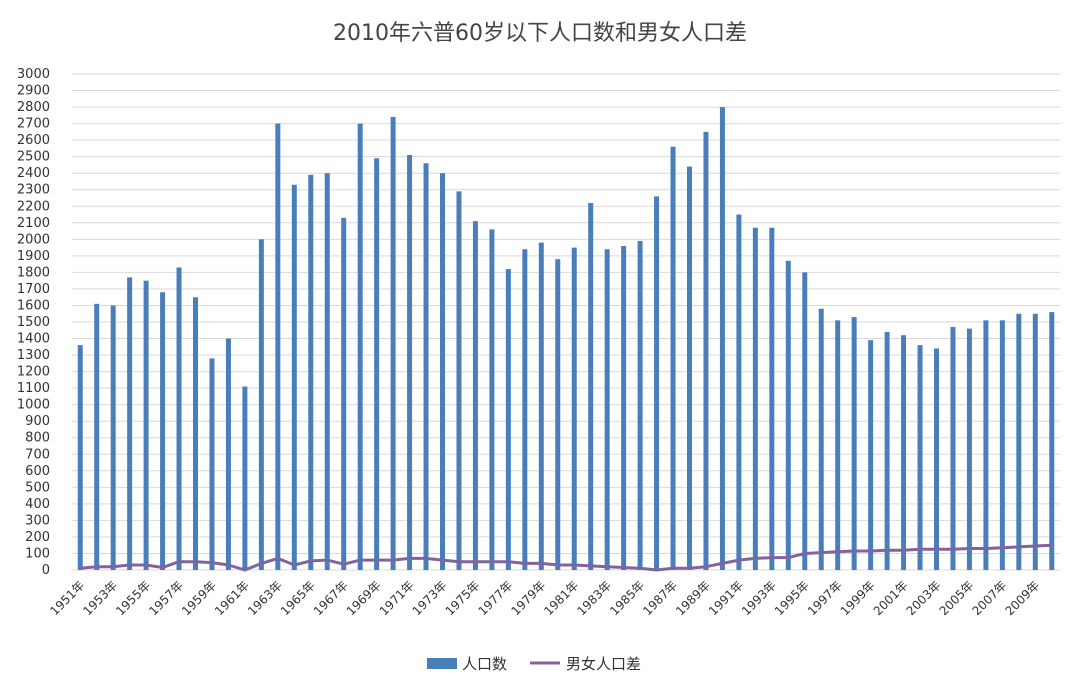 Image resolution: width=1080 pixels, height=692 pixels. Describe the element at coordinates (133, 598) in the screenshot. I see `x-tick-label: 1955年` at that location.